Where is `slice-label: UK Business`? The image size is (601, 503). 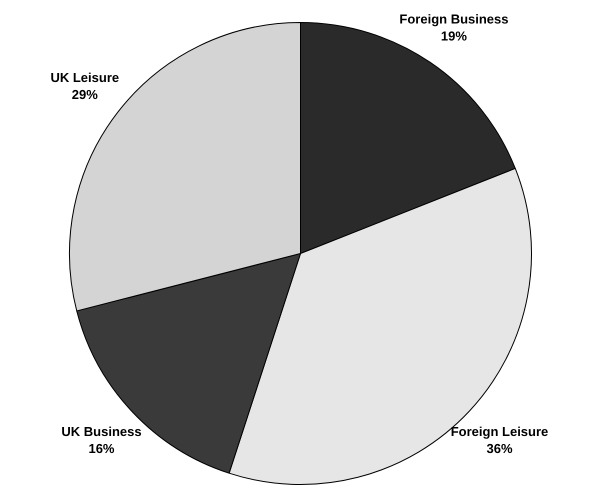
slice-label: UK Business is located at coordinates (101, 431).